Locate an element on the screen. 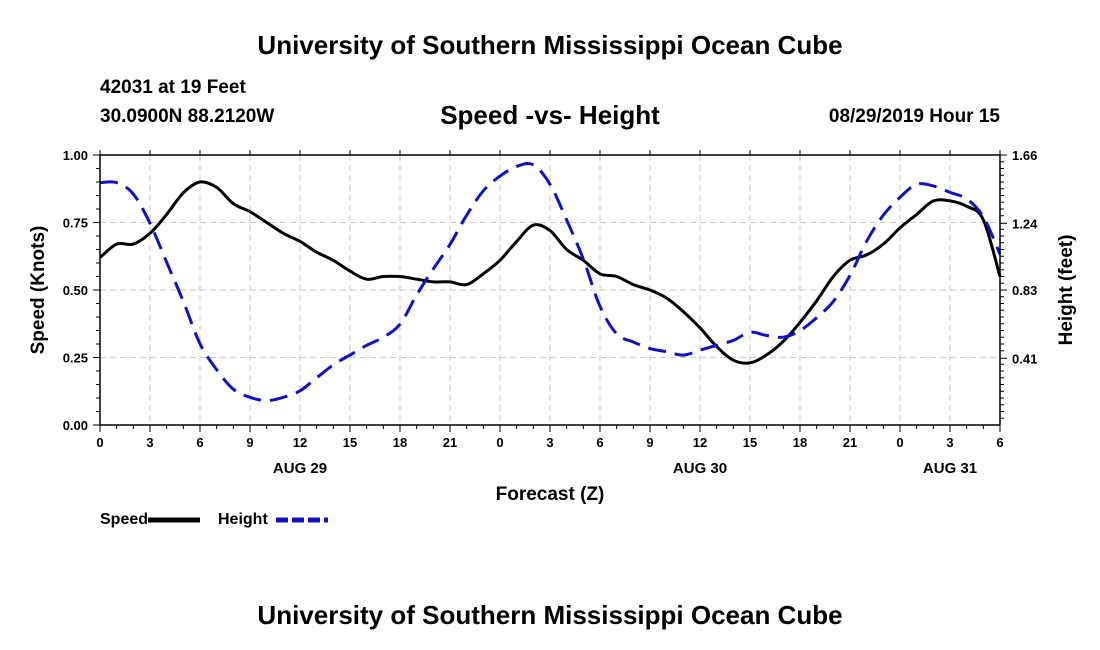  y2-tick-label: 0.41 is located at coordinates (1024, 358).